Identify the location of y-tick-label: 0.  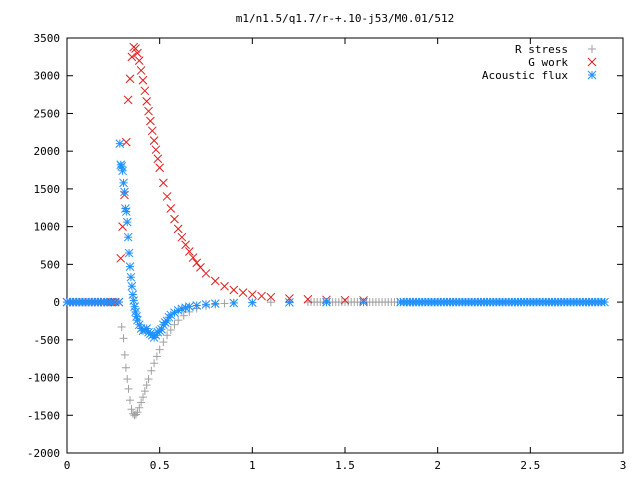
(56, 302).